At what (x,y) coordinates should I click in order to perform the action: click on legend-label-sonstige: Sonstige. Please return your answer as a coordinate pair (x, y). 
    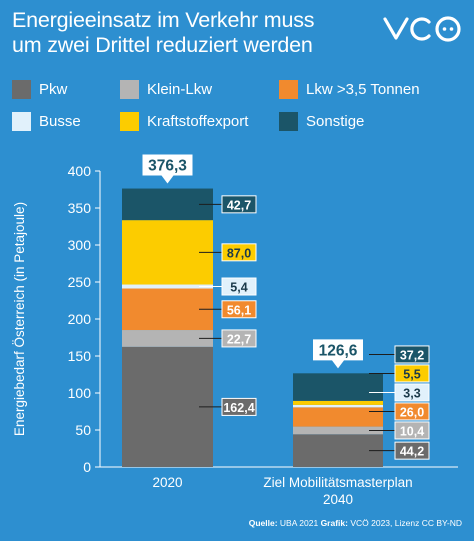
    Looking at the image, I should click on (335, 121).